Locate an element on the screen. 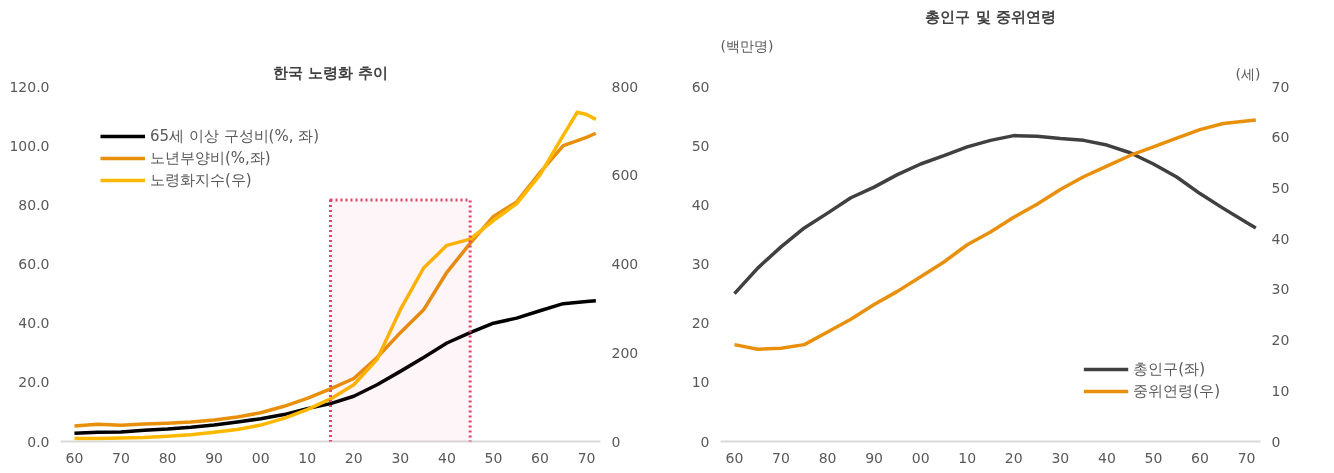 The image size is (1334, 473). y-tick-label: 30 is located at coordinates (700, 264).